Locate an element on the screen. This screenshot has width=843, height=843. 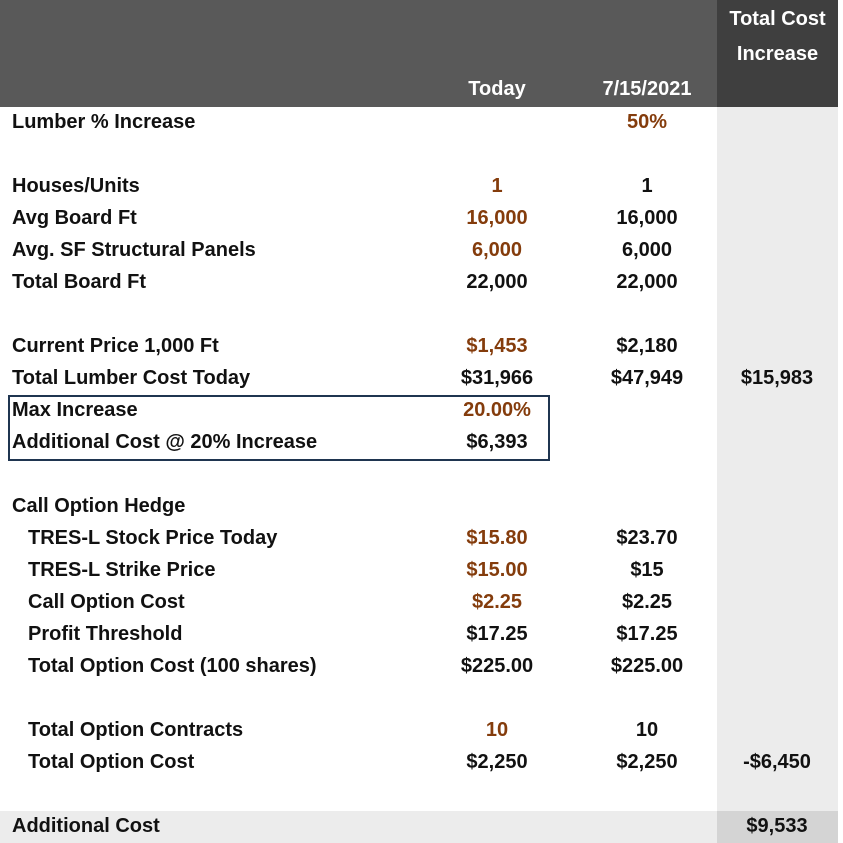
row-label: Avg Board Ft is located at coordinates (74, 218).